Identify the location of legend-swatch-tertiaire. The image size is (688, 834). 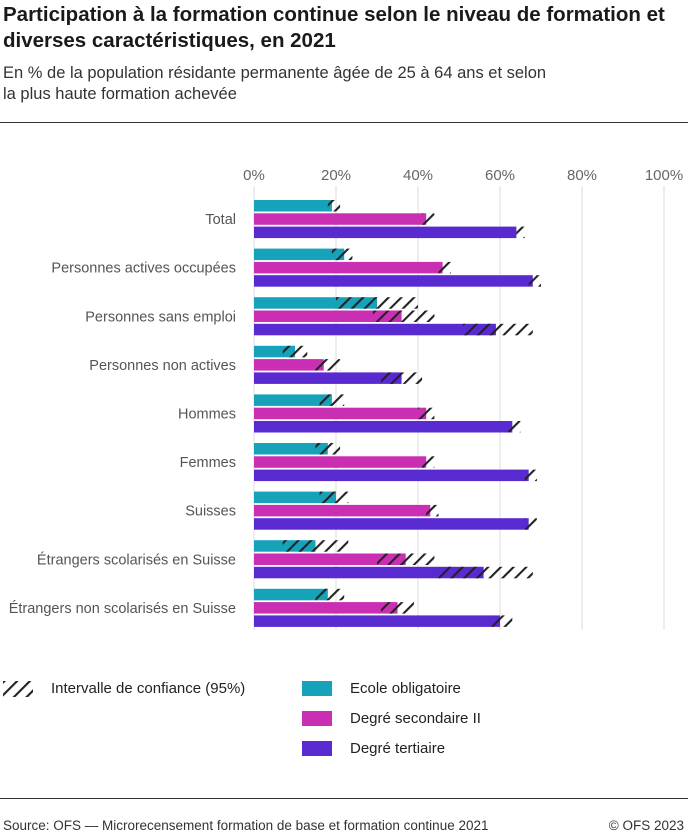
(317, 748).